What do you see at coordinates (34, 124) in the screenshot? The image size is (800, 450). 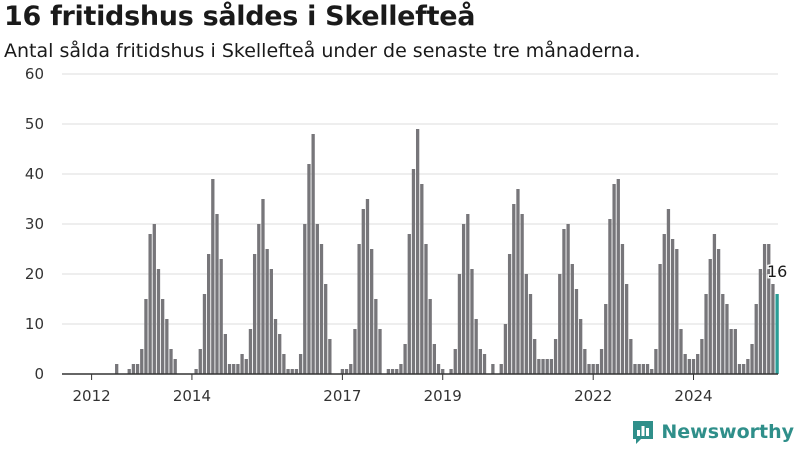 I see `y-tick-label: 50` at bounding box center [34, 124].